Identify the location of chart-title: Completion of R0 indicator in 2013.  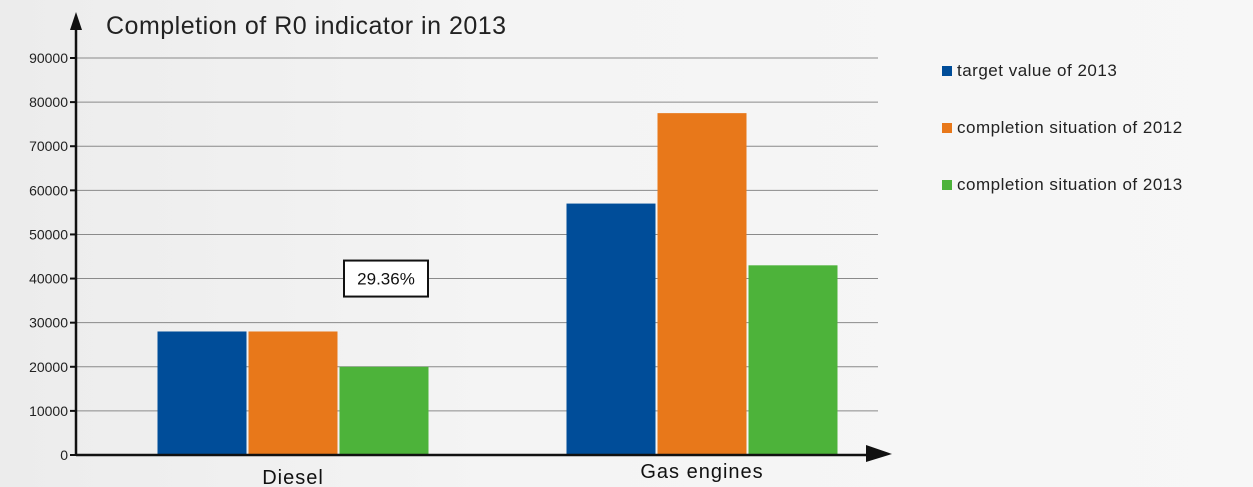
(306, 26).